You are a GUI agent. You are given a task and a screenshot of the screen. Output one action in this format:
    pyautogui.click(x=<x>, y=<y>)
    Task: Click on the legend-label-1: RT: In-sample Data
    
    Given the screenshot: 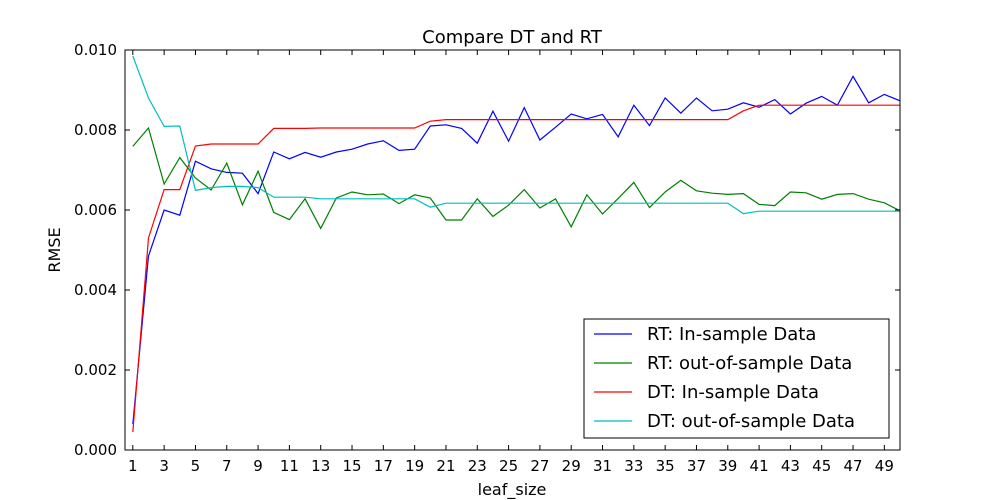 What is the action you would take?
    pyautogui.click(x=731, y=334)
    